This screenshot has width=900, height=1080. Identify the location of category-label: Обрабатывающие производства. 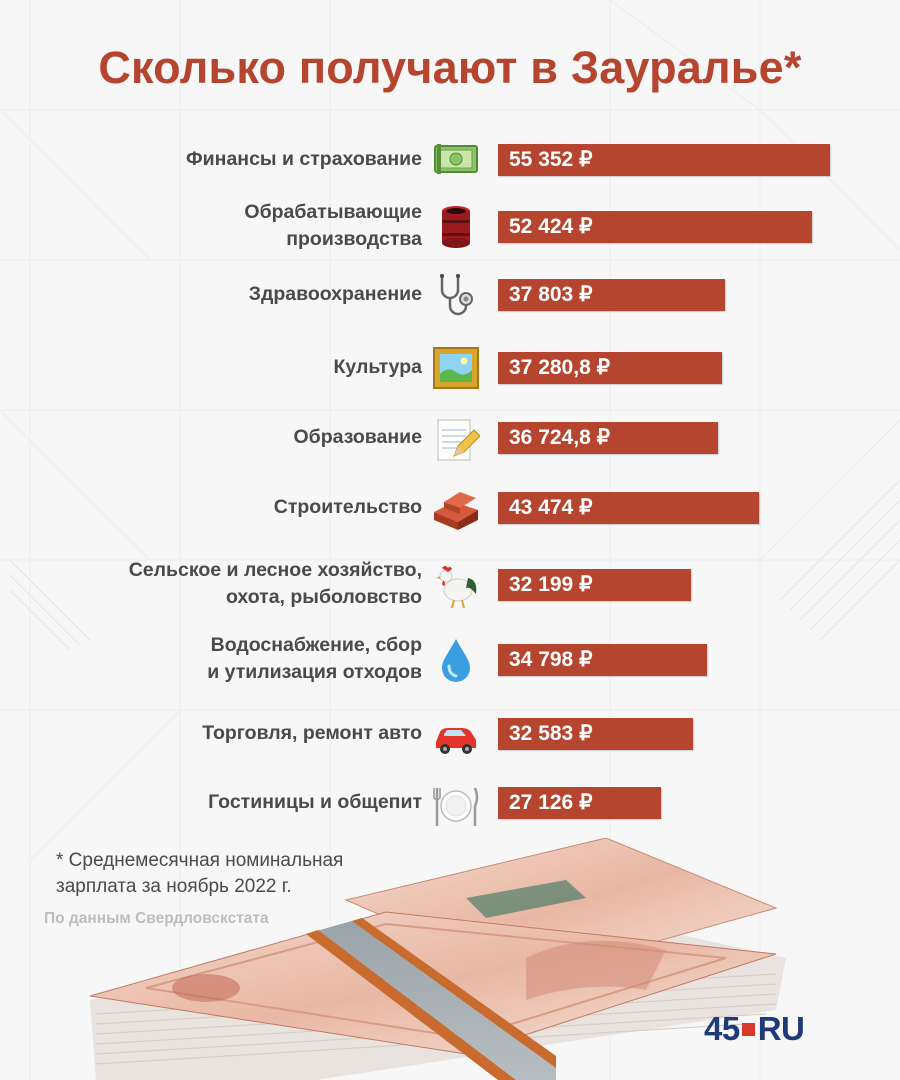
(333, 226).